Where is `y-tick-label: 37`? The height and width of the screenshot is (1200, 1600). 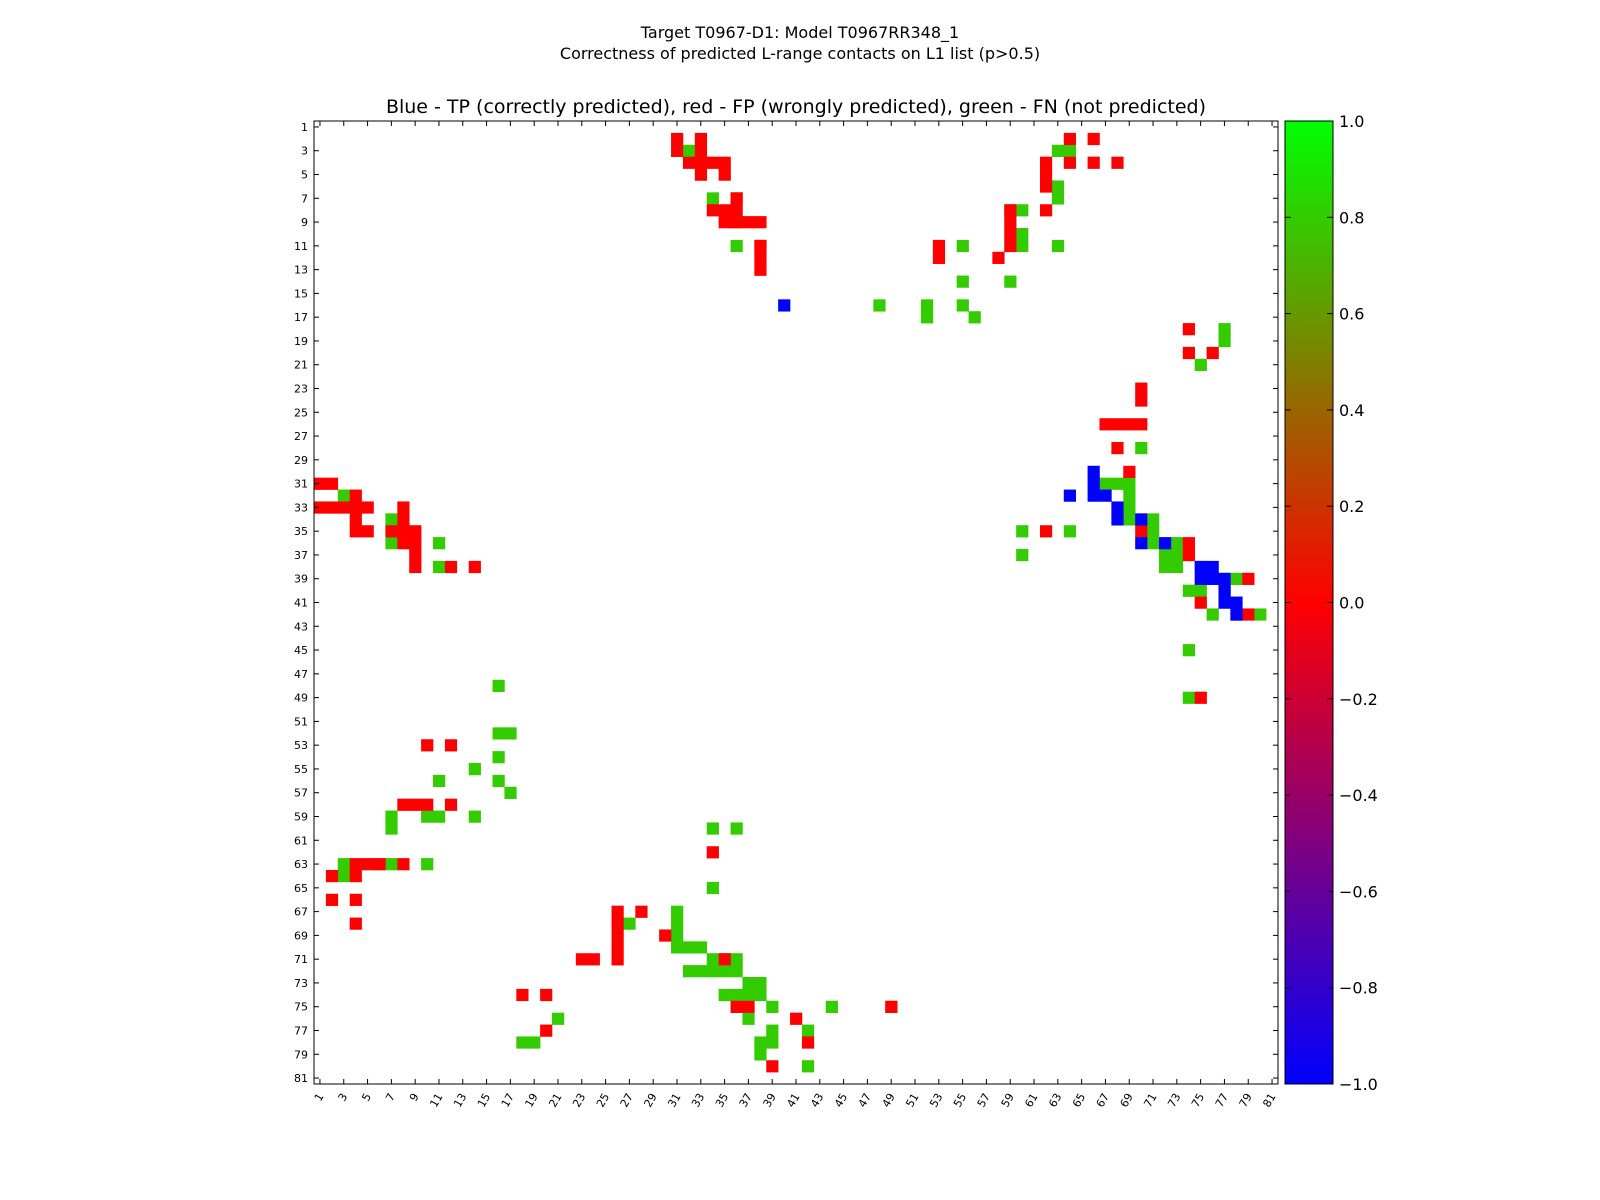 y-tick-label: 37 is located at coordinates (301, 555).